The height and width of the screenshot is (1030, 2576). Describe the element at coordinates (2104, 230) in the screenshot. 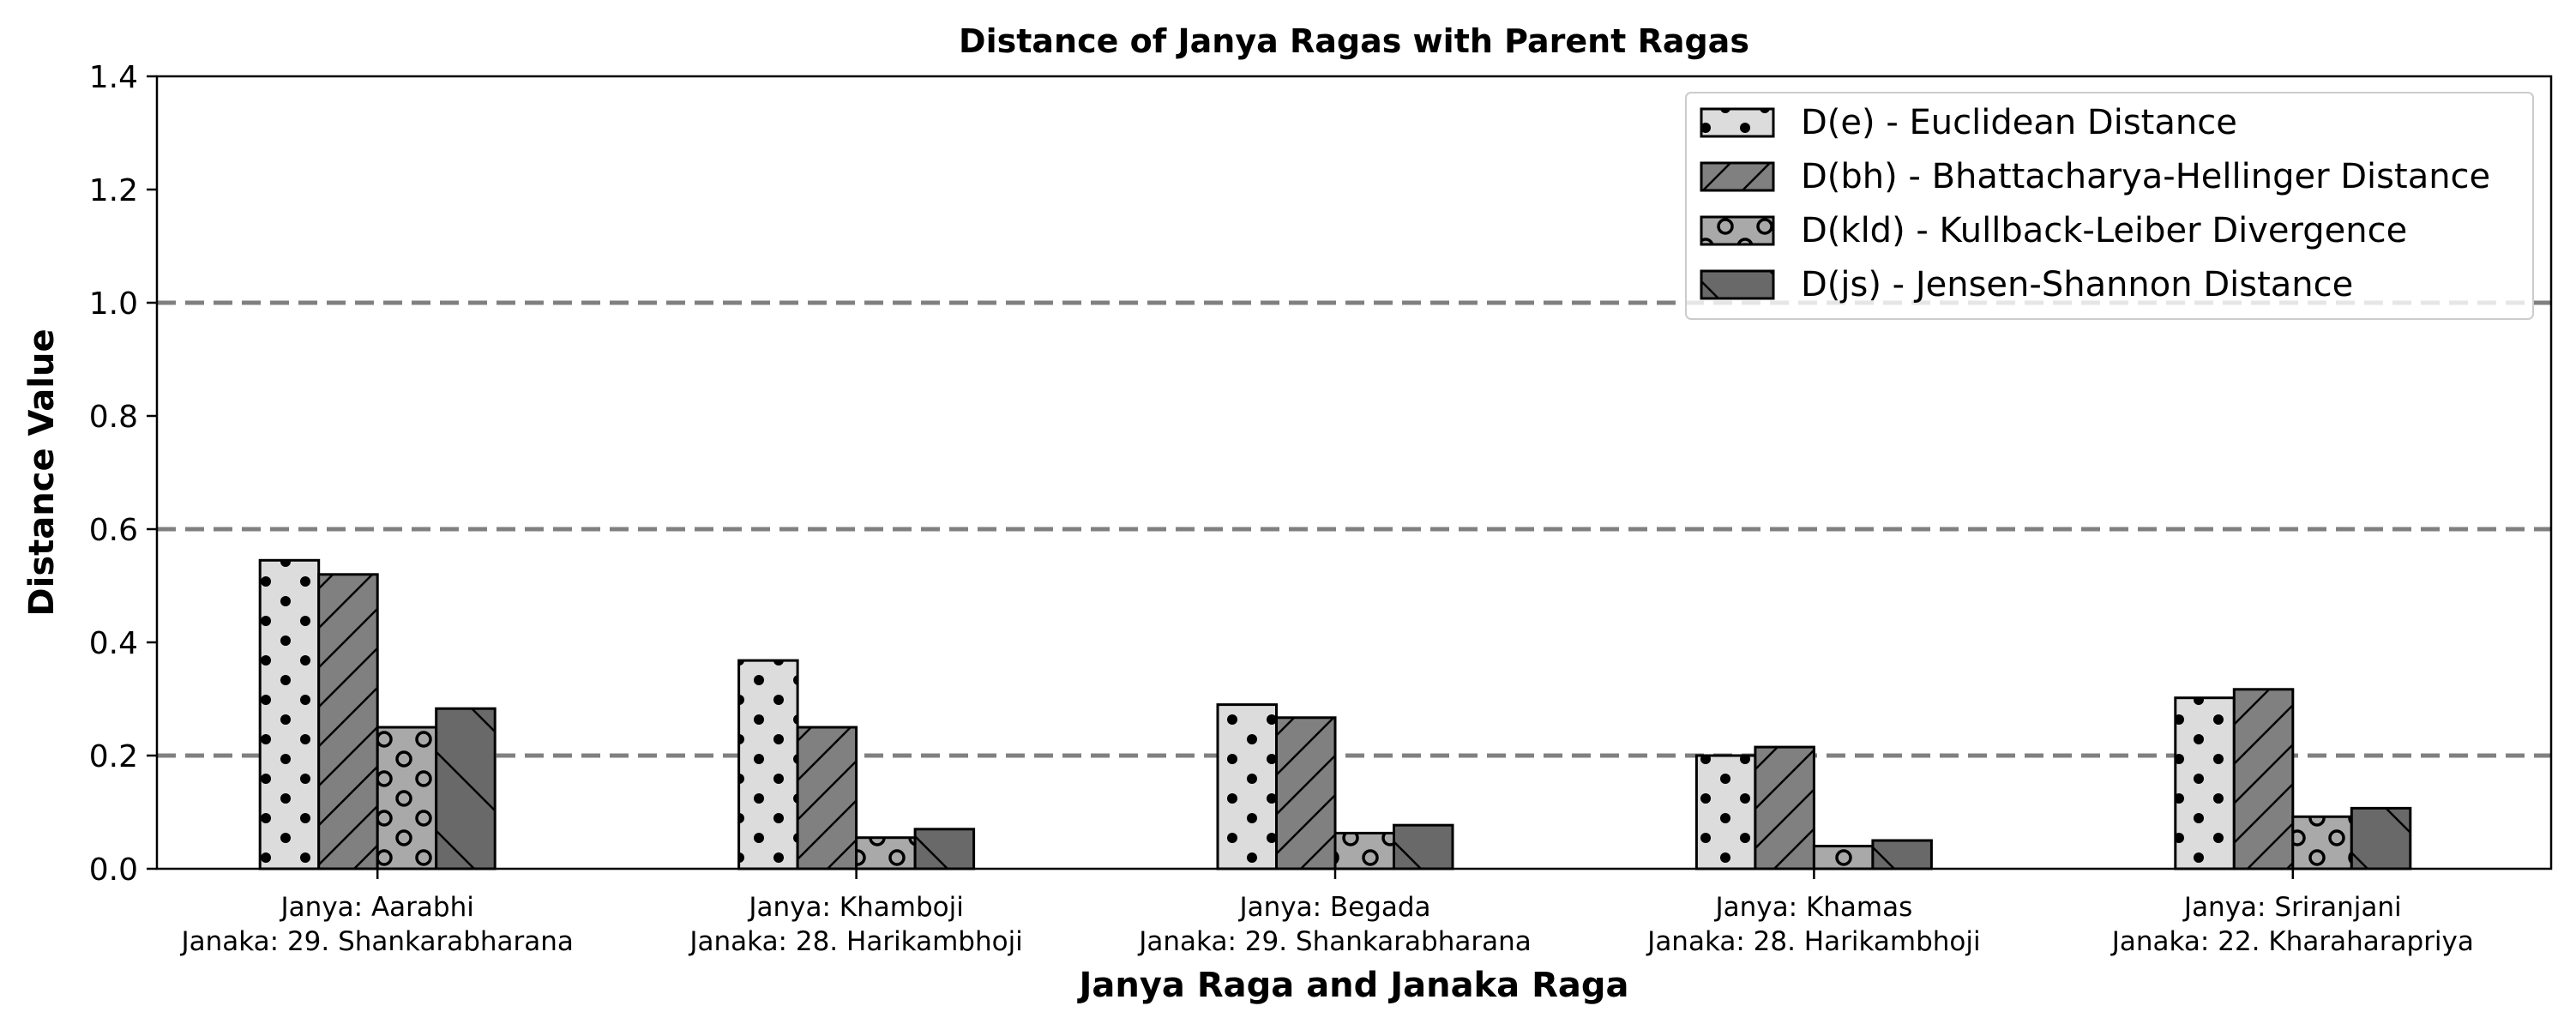

I see `legend-label: D(kld) - Kullback-Leiber Divergence` at that location.